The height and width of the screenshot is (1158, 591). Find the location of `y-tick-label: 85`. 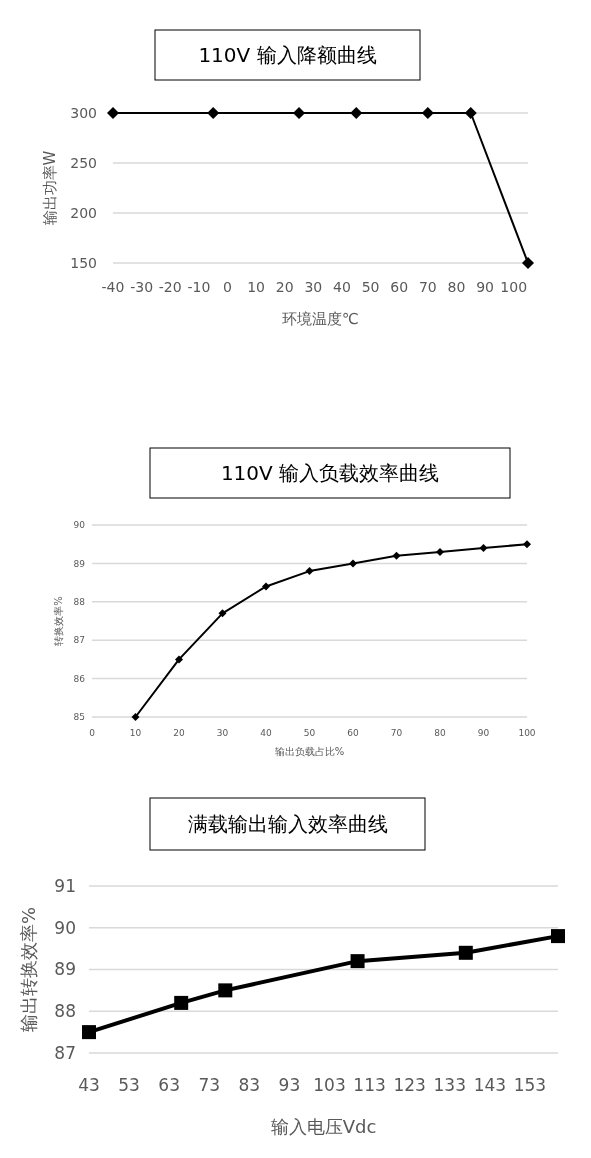

y-tick-label: 85 is located at coordinates (79, 717).